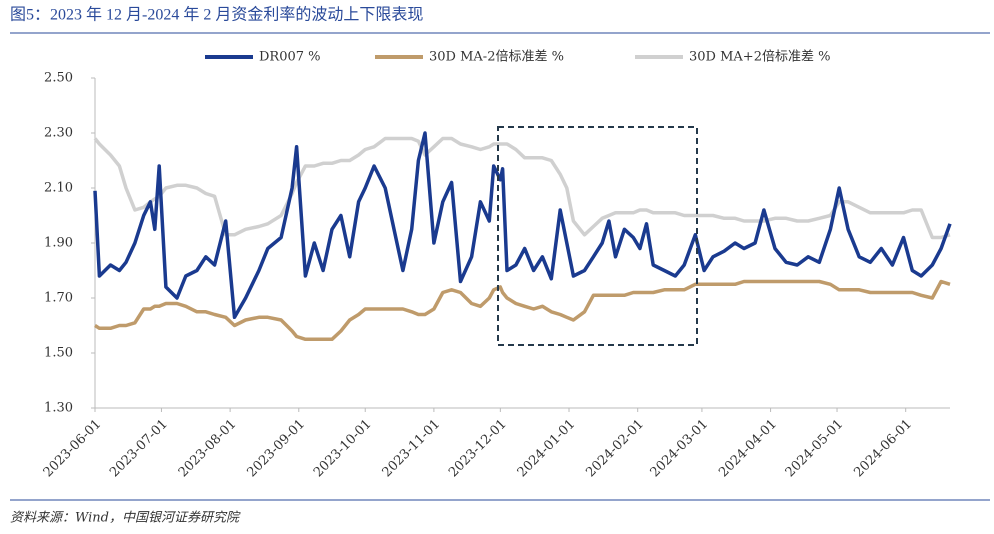 The image size is (994, 534). I want to click on y-tick-label: 1.30, so click(58, 408).